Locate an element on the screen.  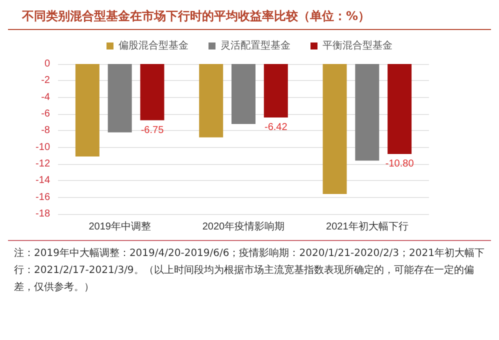
chart-title: 不同类别混合型基金在市场下行时的平均收益率比较（单位：%） is located at coordinates (249, 15).